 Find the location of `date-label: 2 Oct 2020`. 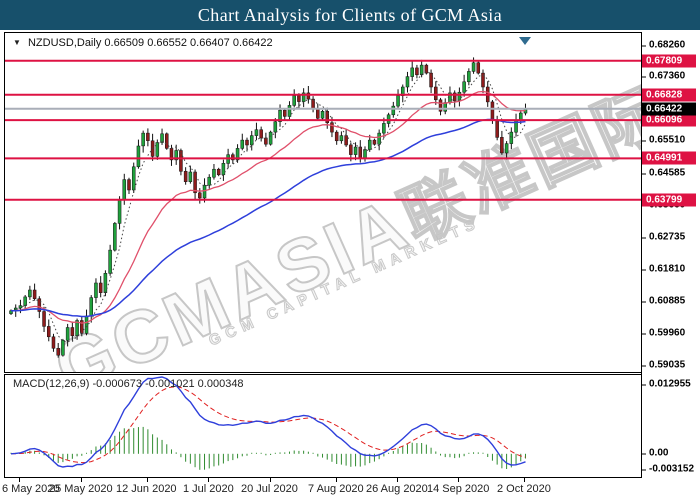

date-label: 2 Oct 2020 is located at coordinates (524, 489).